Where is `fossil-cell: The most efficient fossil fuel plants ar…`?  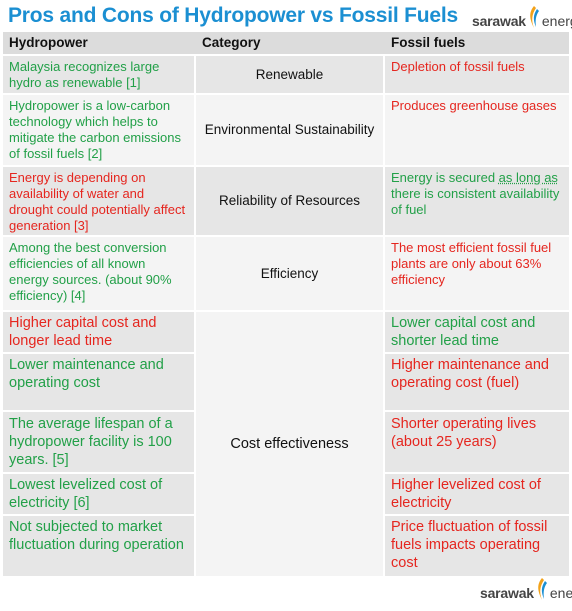
fossil-cell: The most efficient fossil fuel plants ar… is located at coordinates (477, 273).